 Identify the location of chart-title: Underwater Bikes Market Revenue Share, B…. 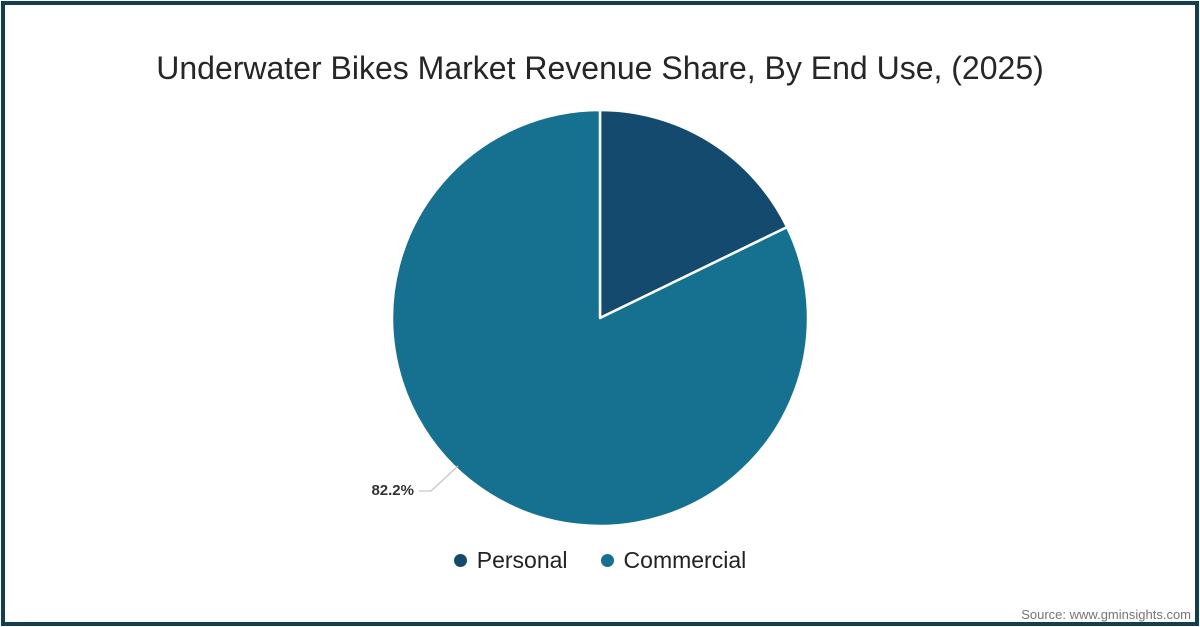
(600, 68).